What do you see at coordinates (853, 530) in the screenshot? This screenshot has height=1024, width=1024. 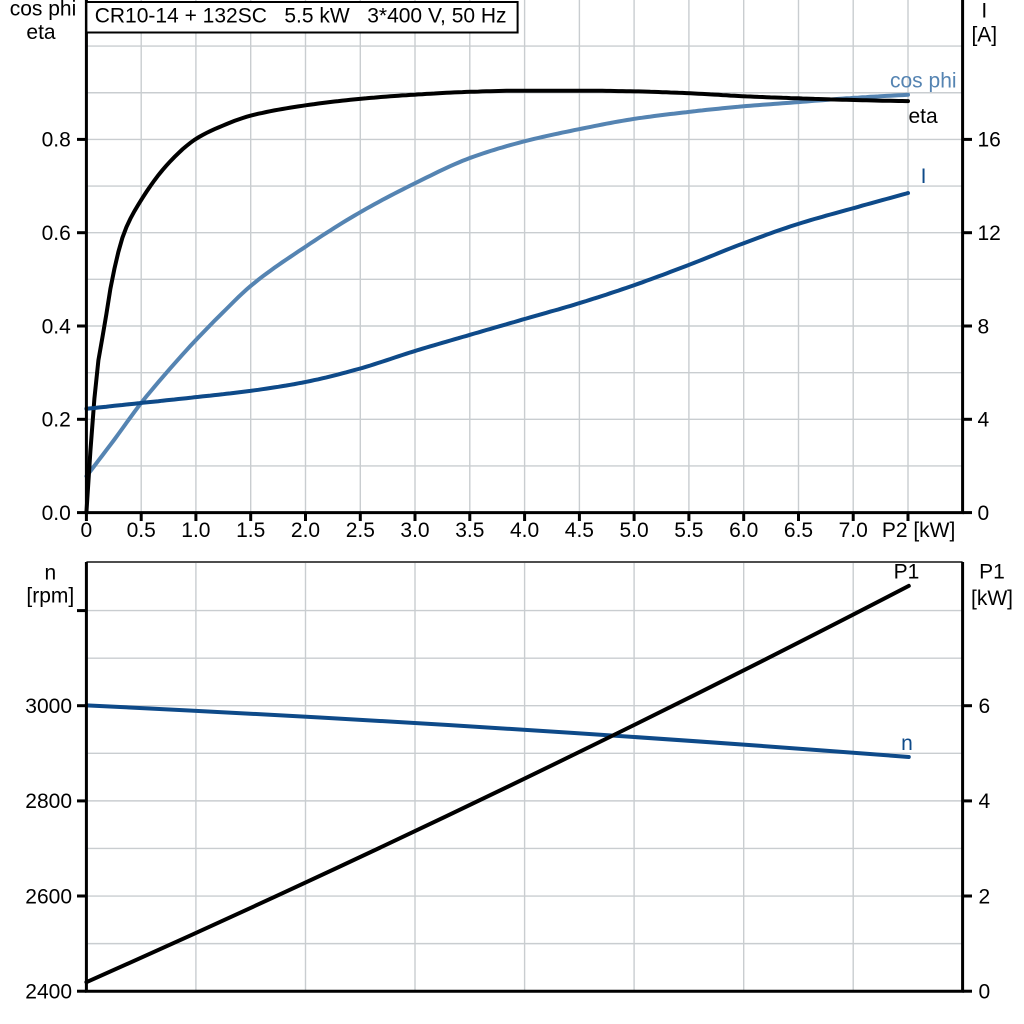 I see `svg-text: 7.0` at bounding box center [853, 530].